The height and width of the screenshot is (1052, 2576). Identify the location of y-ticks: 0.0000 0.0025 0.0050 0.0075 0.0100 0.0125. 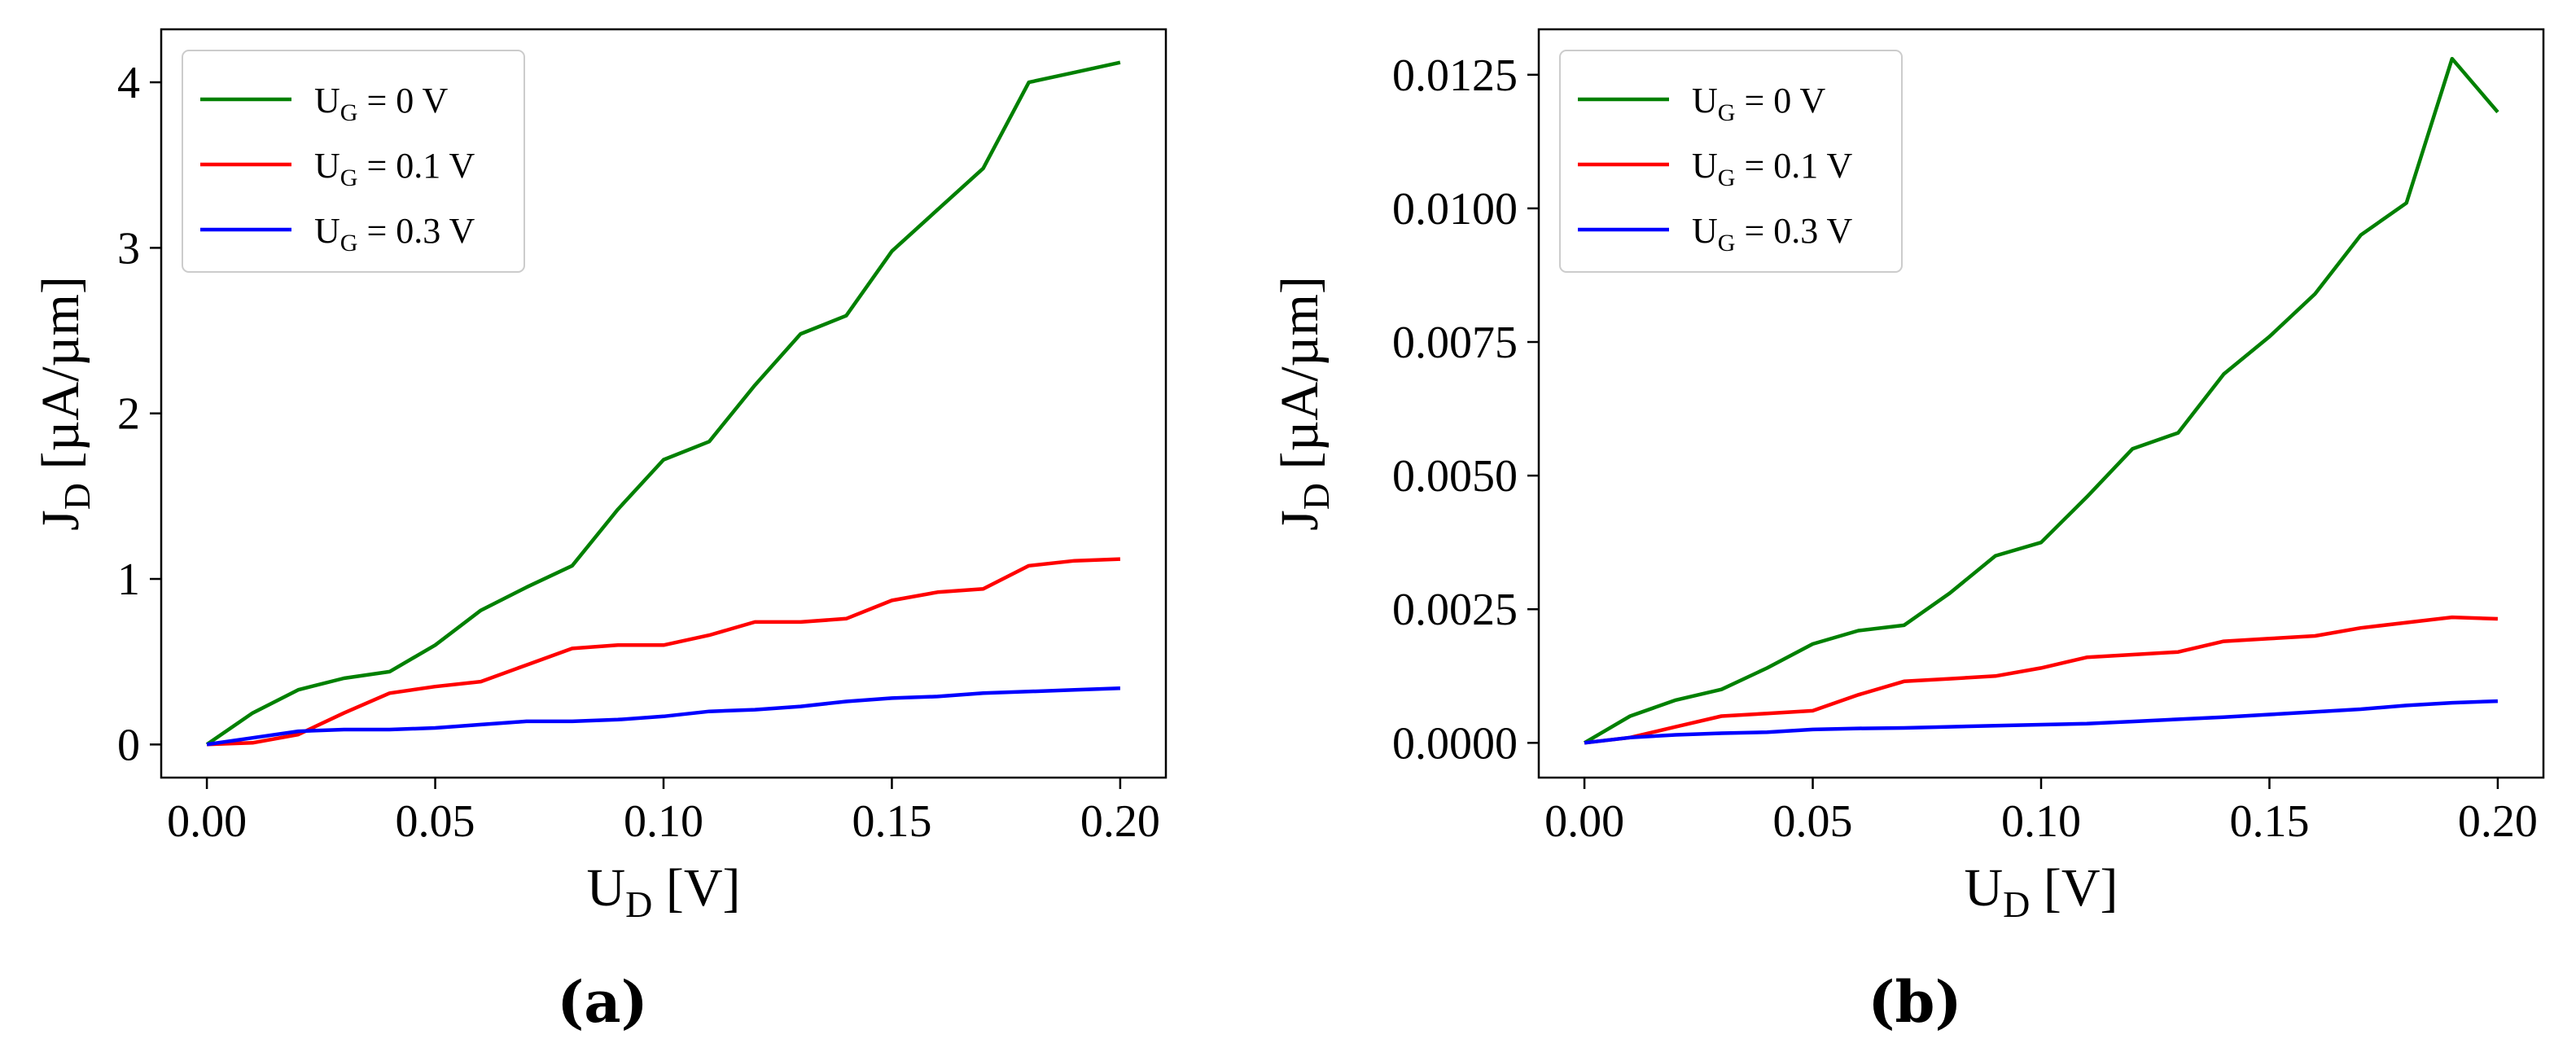
(1465, 409).